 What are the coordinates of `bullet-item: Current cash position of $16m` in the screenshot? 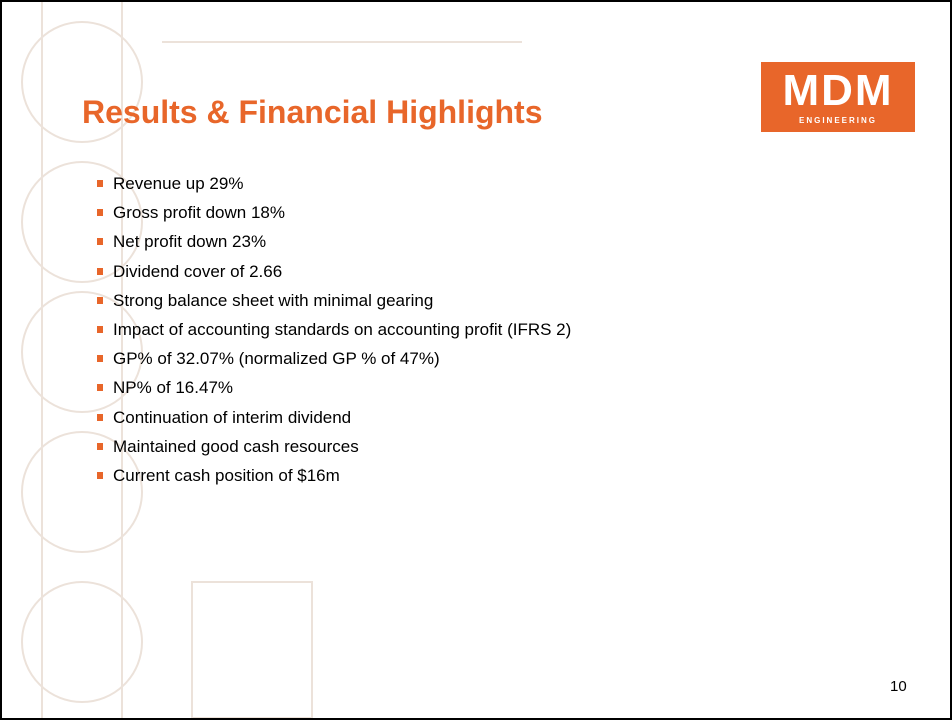 It's located at (334, 478).